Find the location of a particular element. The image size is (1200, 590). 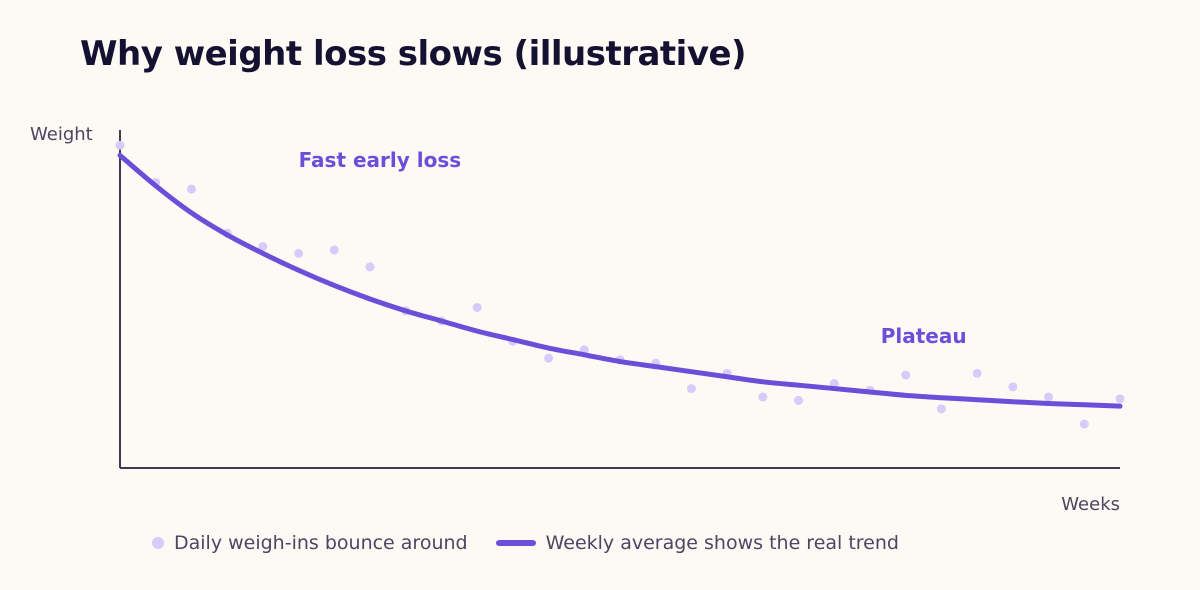

annotation-plateau: Plateau is located at coordinates (924, 336).